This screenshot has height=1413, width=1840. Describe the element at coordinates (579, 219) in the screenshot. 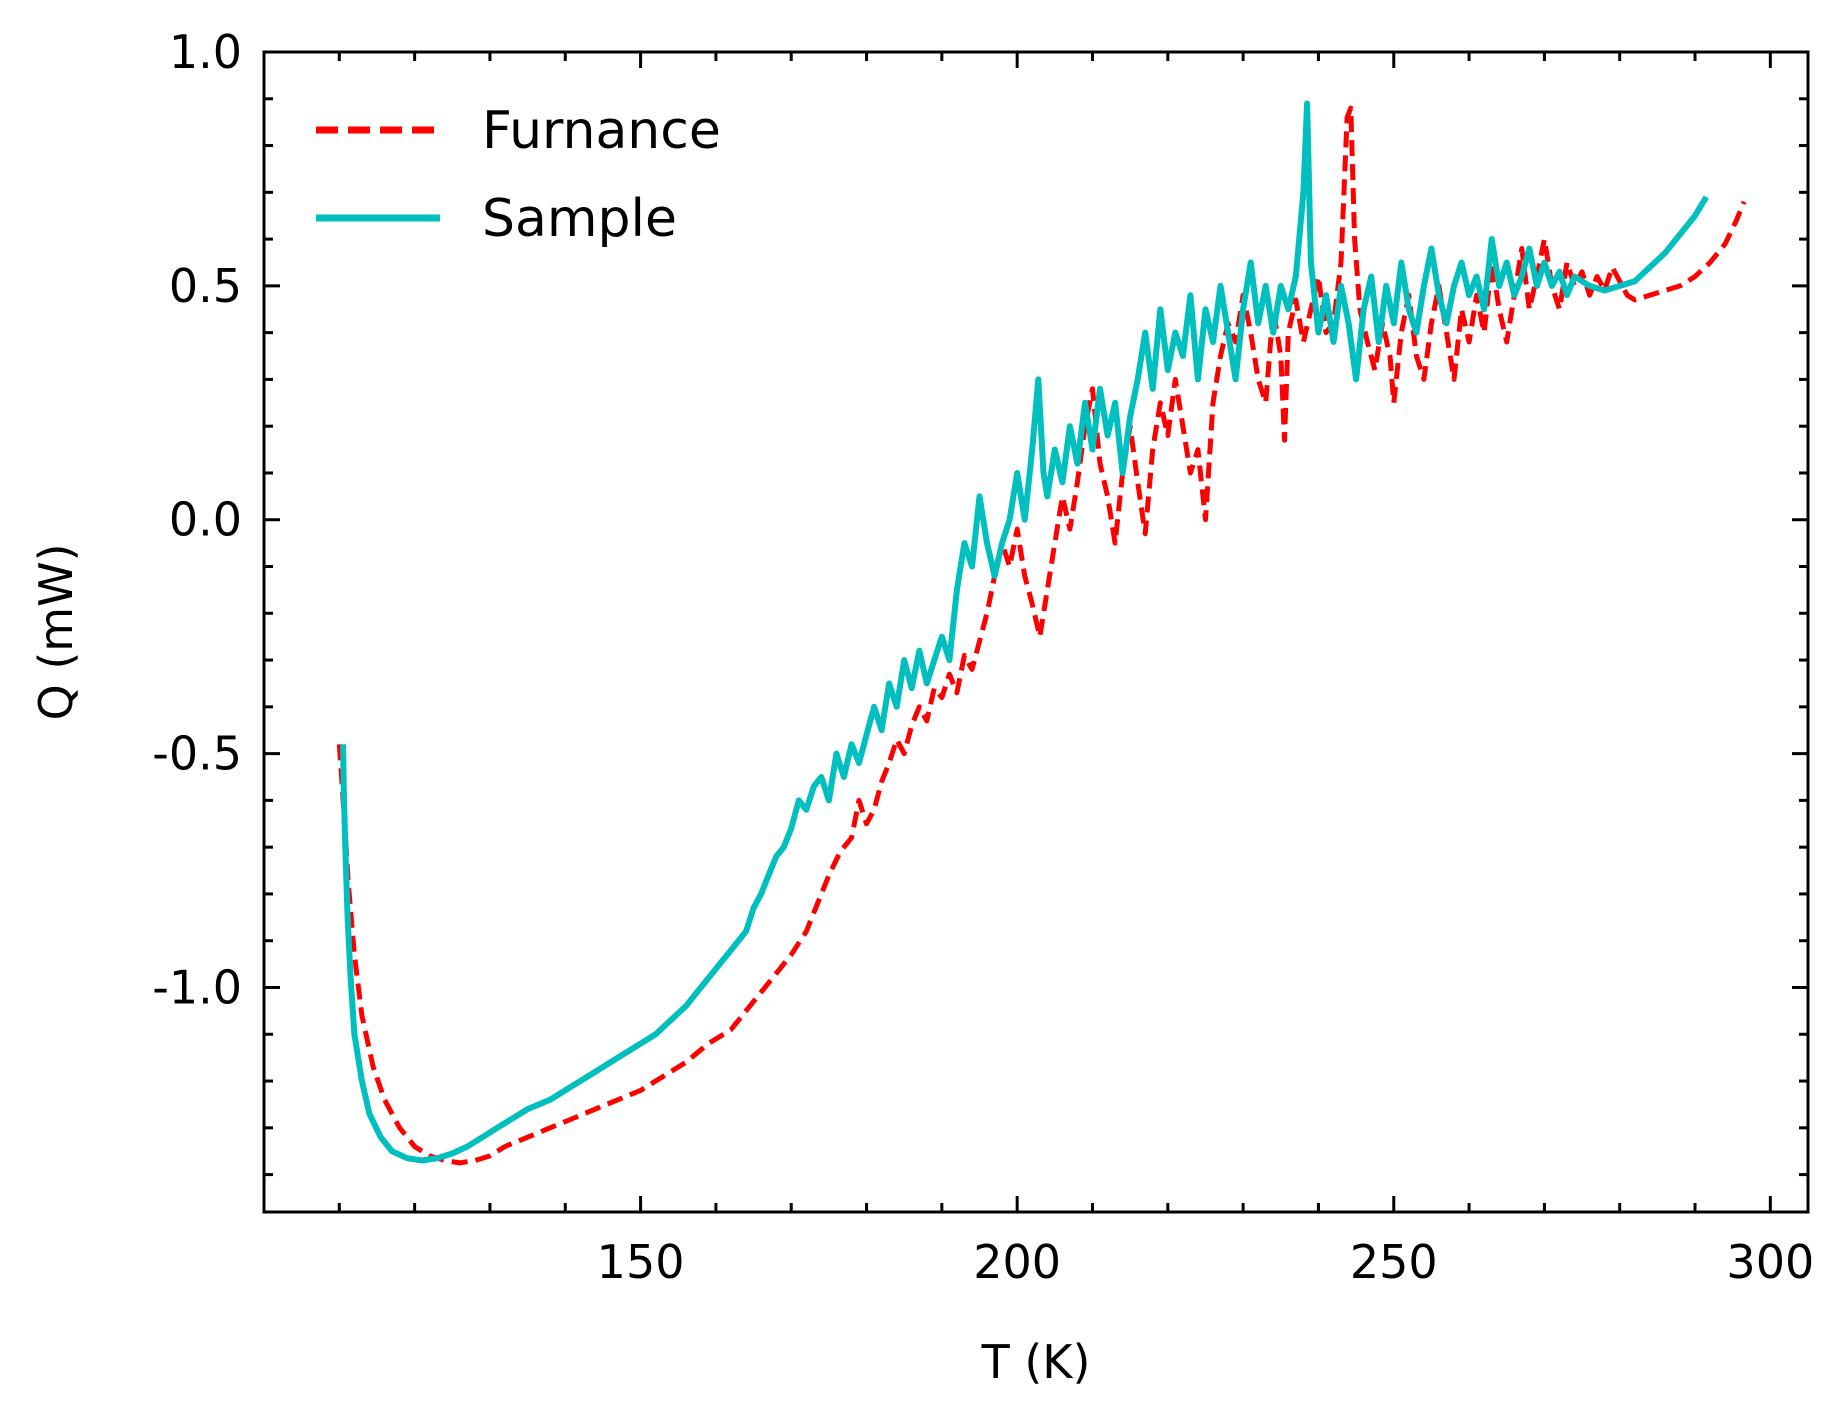

I see `legend-label-2: Sample` at that location.